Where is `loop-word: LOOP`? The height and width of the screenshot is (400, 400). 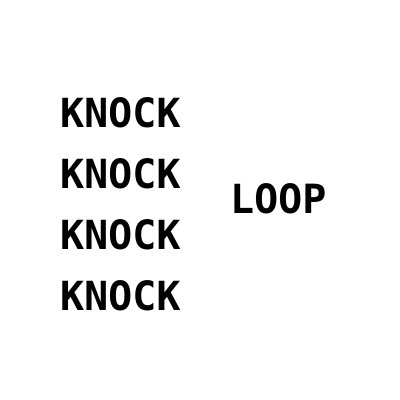
loop-word: LOOP is located at coordinates (278, 200).